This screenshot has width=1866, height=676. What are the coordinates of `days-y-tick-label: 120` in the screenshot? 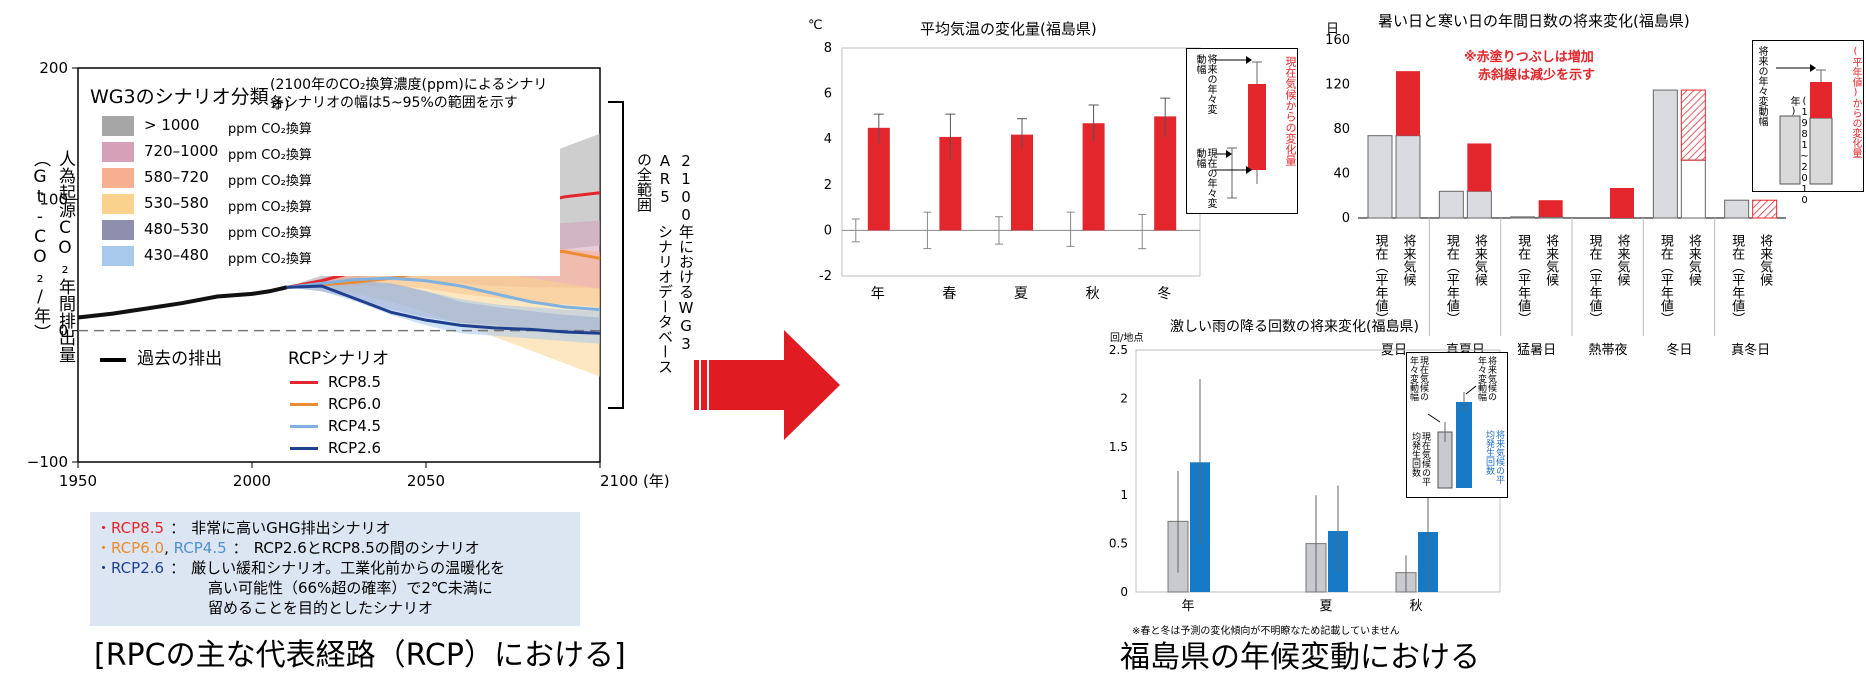 It's located at (1337, 85).